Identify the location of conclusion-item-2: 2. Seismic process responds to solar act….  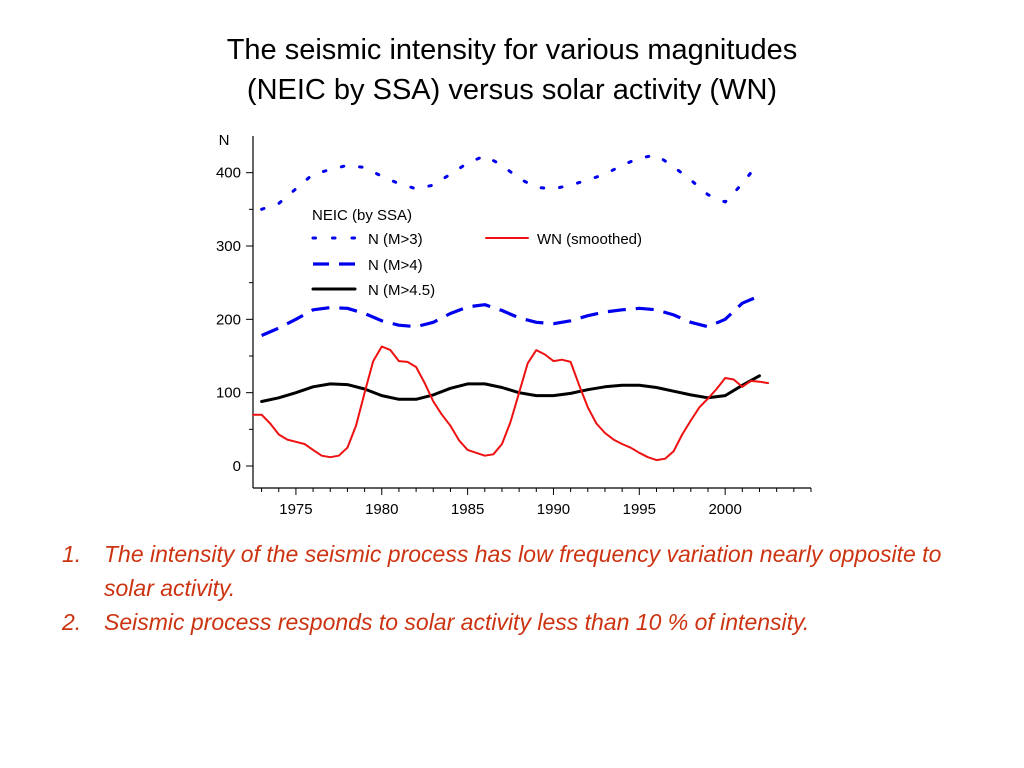
(527, 622).